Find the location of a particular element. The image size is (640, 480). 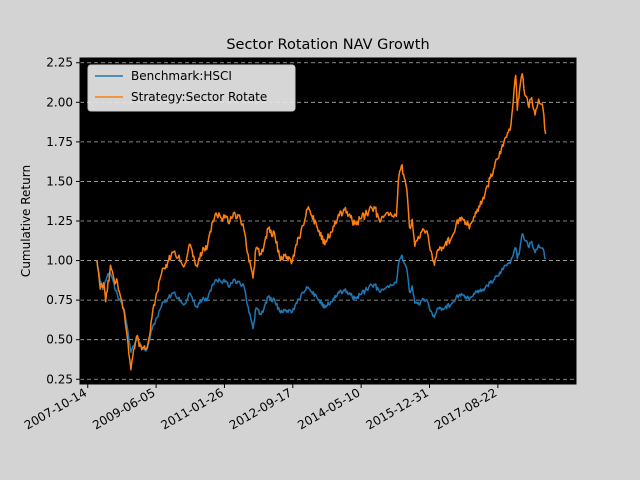

y-tick-label: 1.25 is located at coordinates (59, 221).